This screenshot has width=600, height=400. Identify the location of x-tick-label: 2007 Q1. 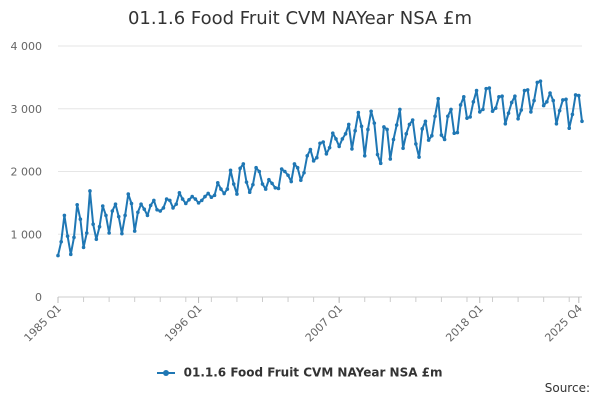
(324, 323).